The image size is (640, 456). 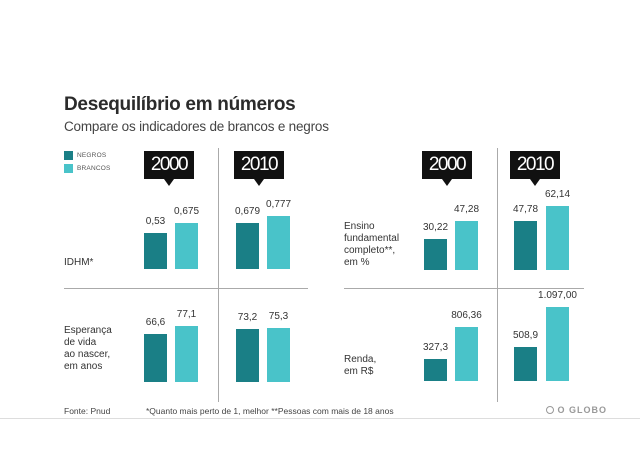 What do you see at coordinates (155, 251) in the screenshot?
I see `bar-idhm-2000-negros` at bounding box center [155, 251].